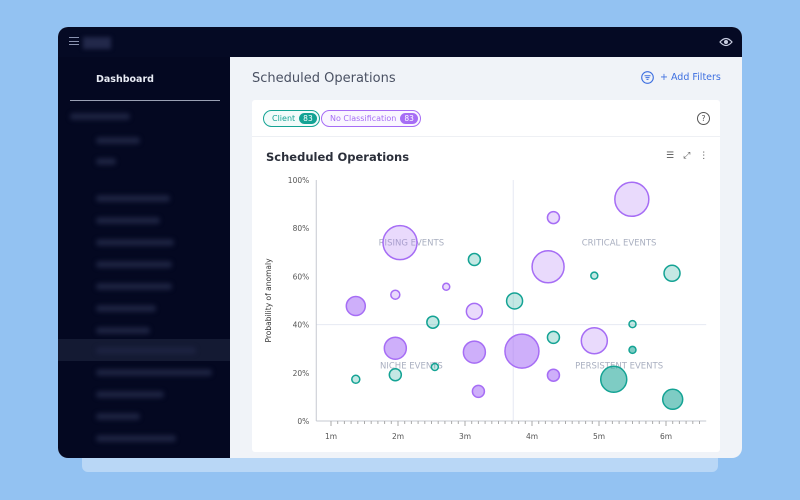 The image size is (800, 500). I want to click on y-axis-label: Probability of anomaly, so click(268, 300).